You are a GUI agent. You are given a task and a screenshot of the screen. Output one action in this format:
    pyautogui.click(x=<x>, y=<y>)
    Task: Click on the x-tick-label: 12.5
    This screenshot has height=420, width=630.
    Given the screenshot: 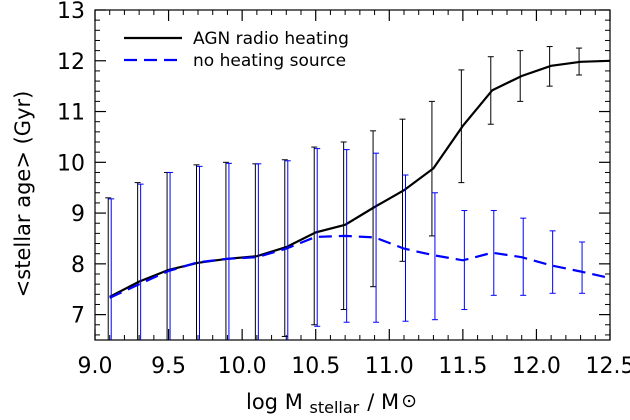 What is the action you would take?
    pyautogui.click(x=608, y=366)
    